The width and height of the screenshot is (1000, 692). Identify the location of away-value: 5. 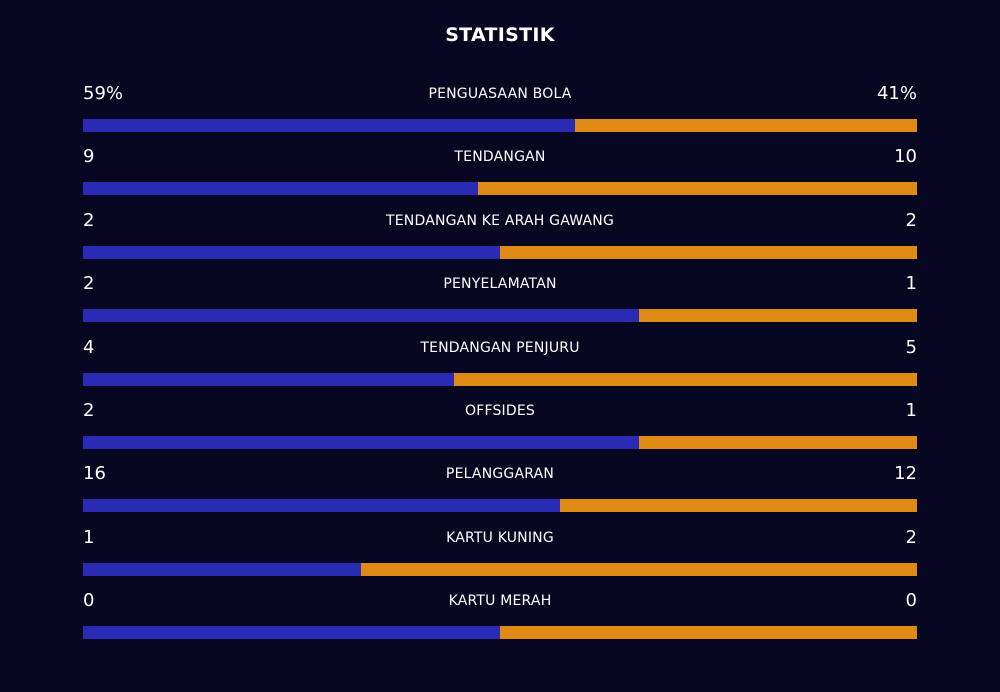
(911, 347).